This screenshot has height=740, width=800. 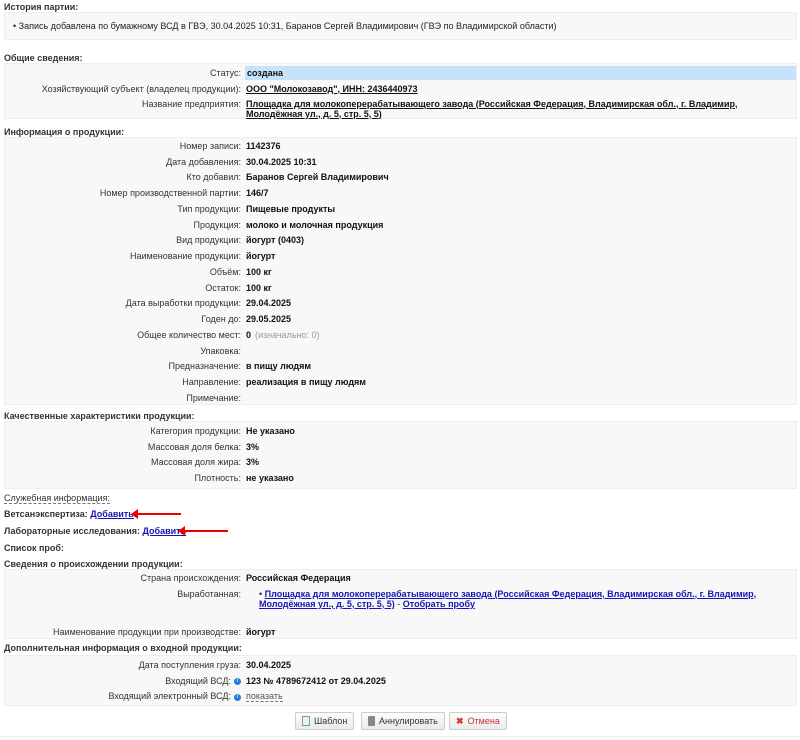 What do you see at coordinates (316, 680) in the screenshot?
I see `field-value: 123 № 4789672412 от 29.04.2025` at bounding box center [316, 680].